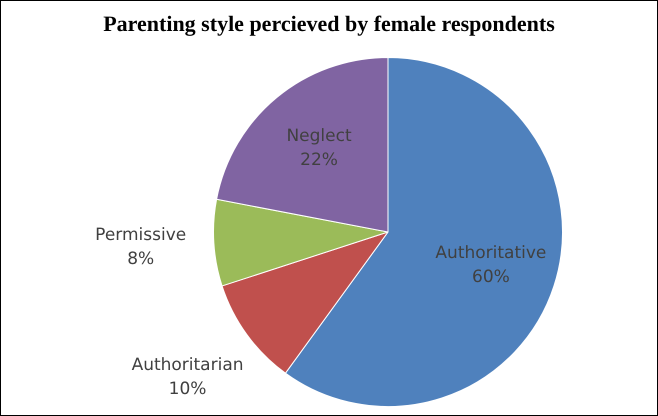  What do you see at coordinates (188, 365) in the screenshot?
I see `slice-label: Authoritarian` at bounding box center [188, 365].